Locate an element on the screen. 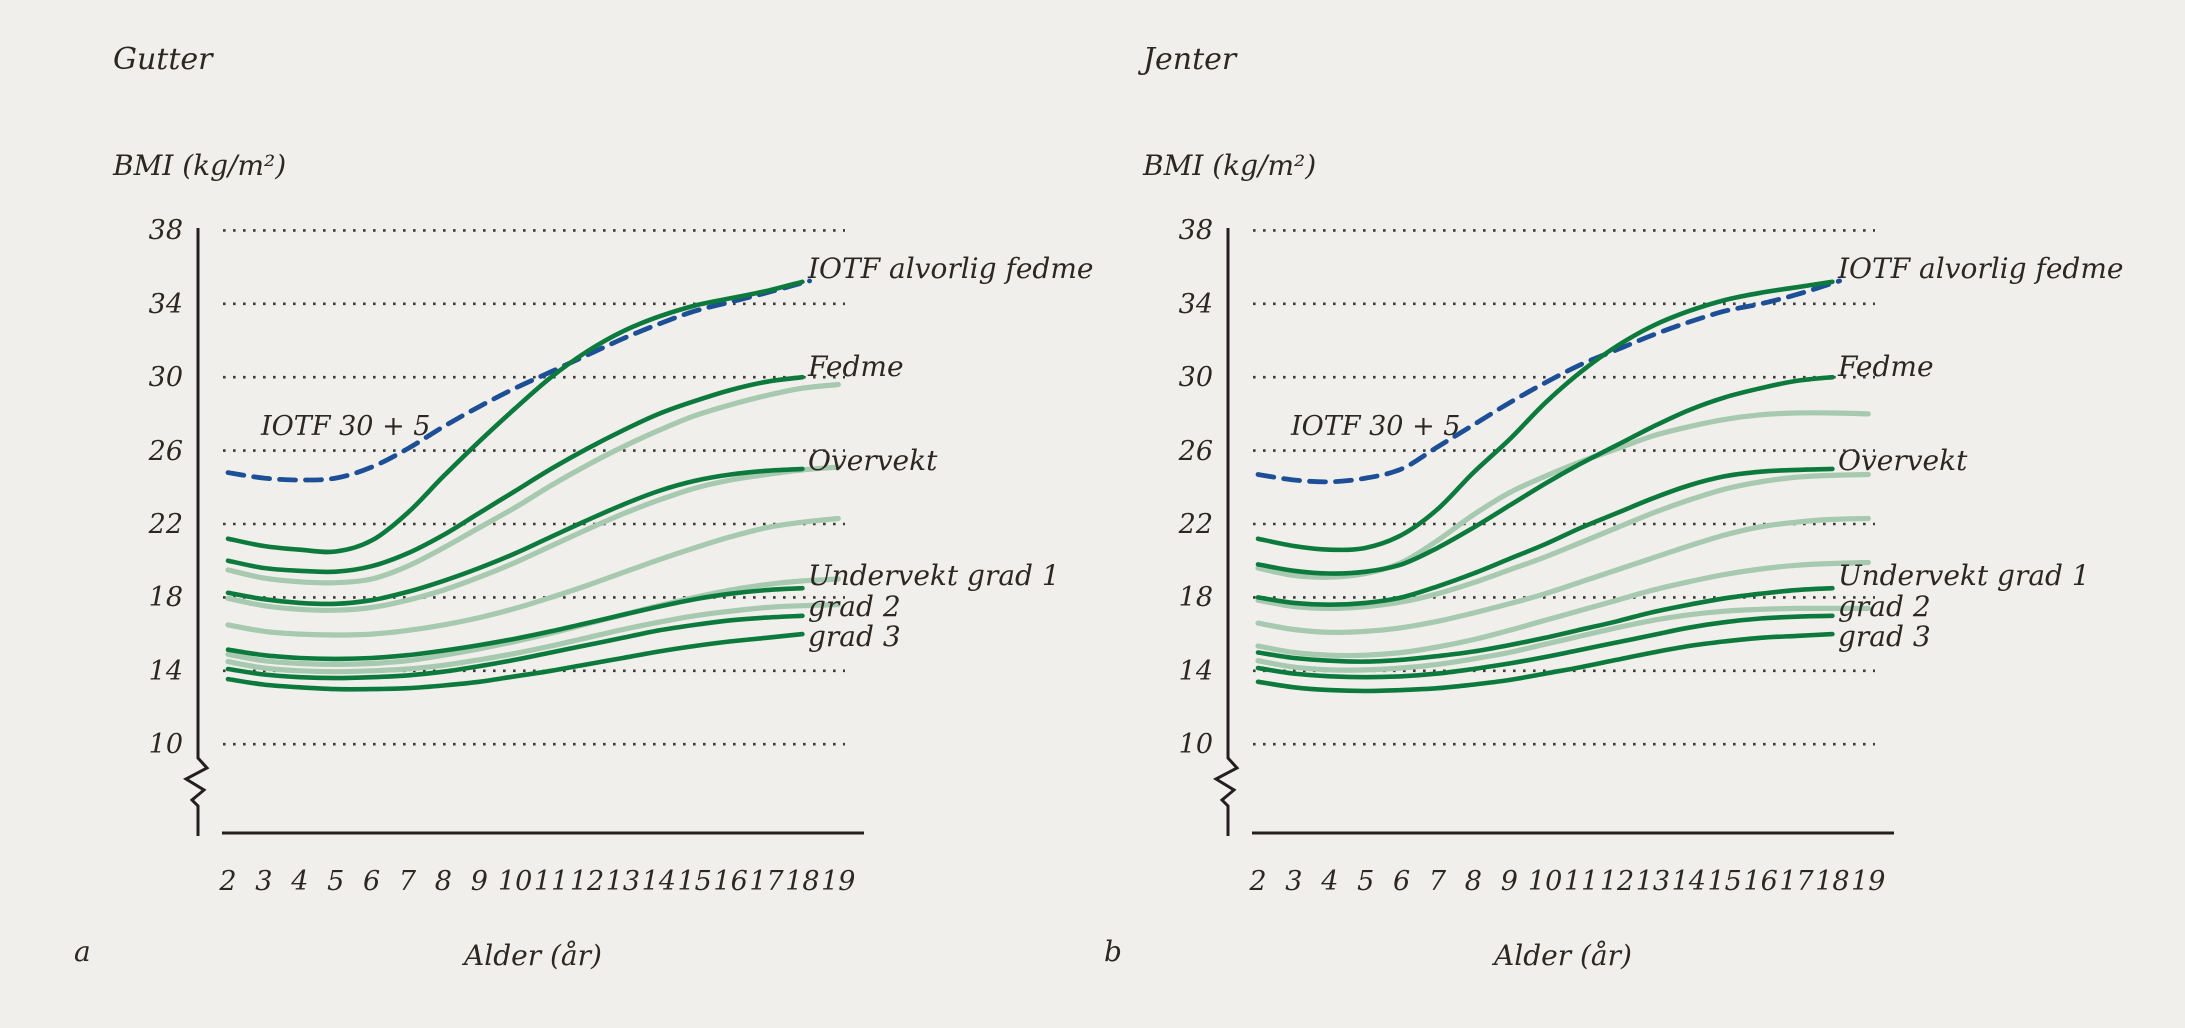 The height and width of the screenshot is (1028, 2185). curve-undervekt-grad-1-lys is located at coordinates (1563, 609).